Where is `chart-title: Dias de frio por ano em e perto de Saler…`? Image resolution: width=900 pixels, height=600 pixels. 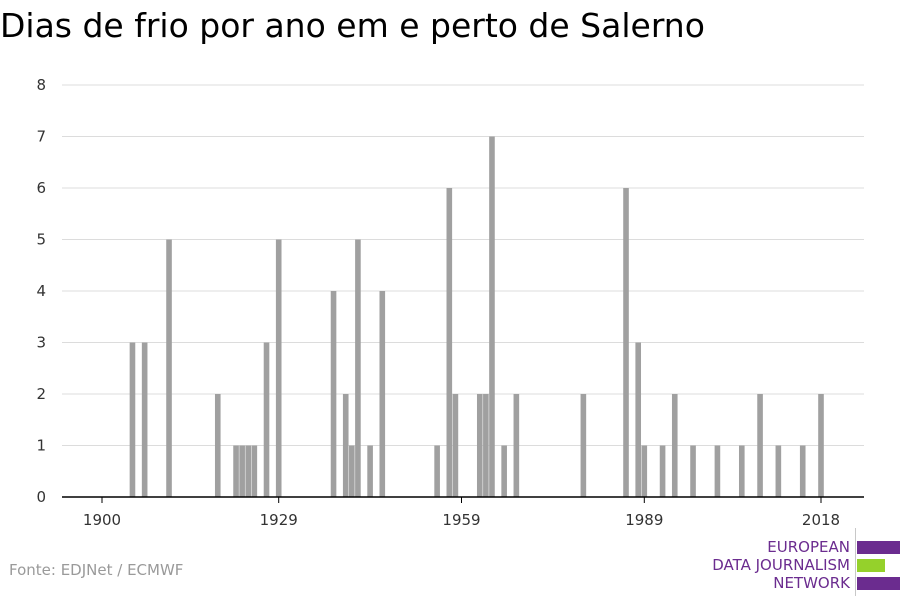
chart-title: Dias de frio por ano em e perto de Saler… is located at coordinates (352, 25).